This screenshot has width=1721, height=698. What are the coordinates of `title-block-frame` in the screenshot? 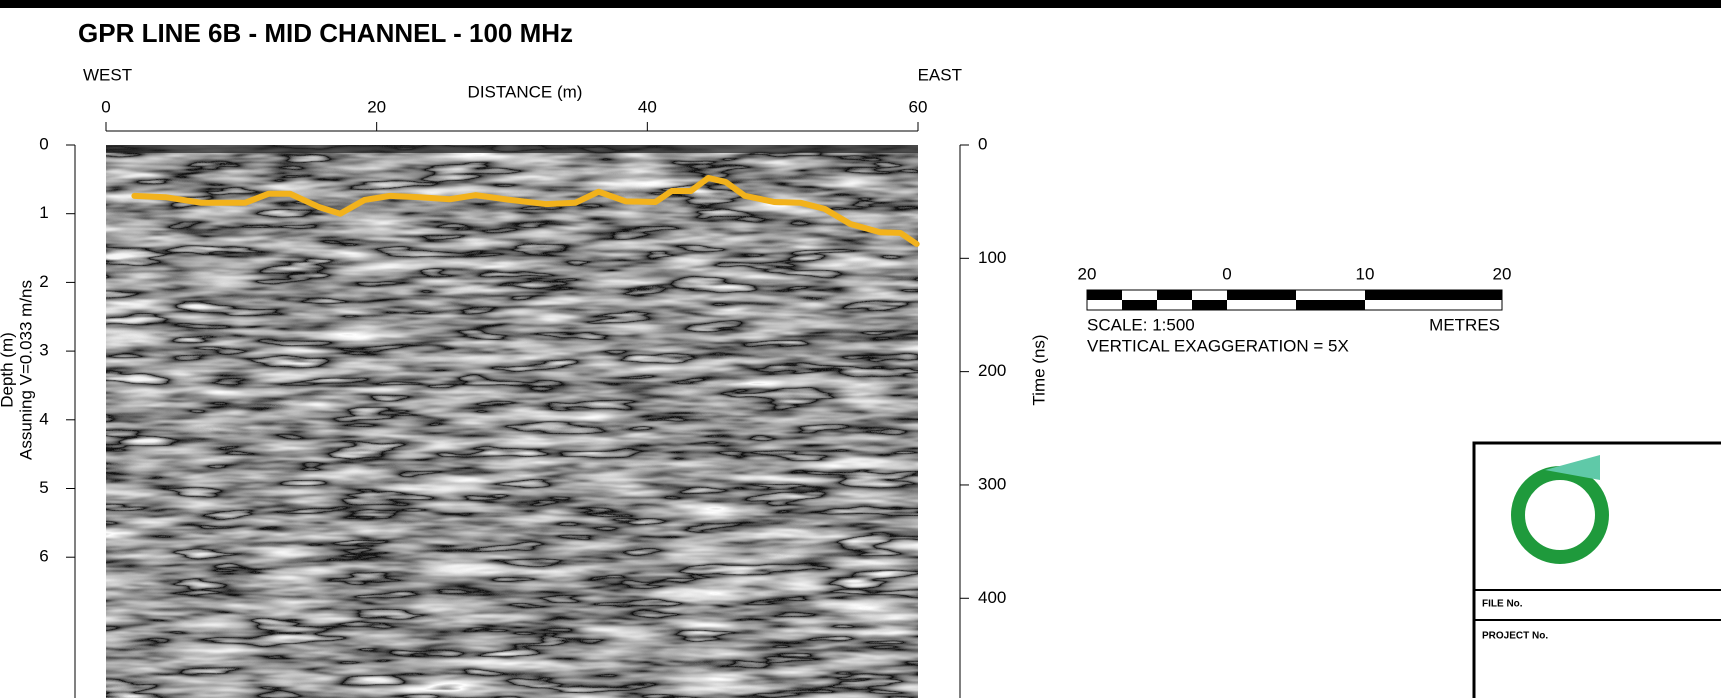 It's located at (1596, 569).